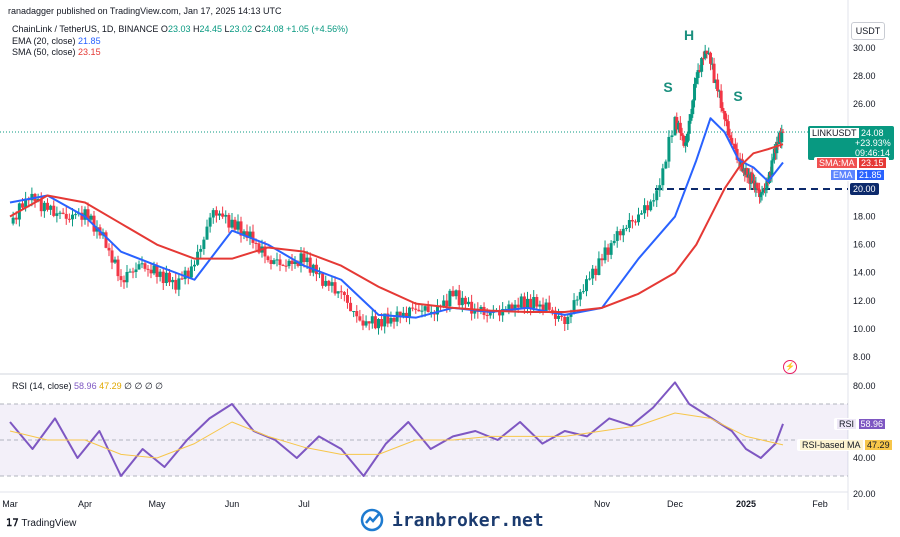  I want to click on ema-legend: EMA (20, close) 21.85, so click(56, 41).